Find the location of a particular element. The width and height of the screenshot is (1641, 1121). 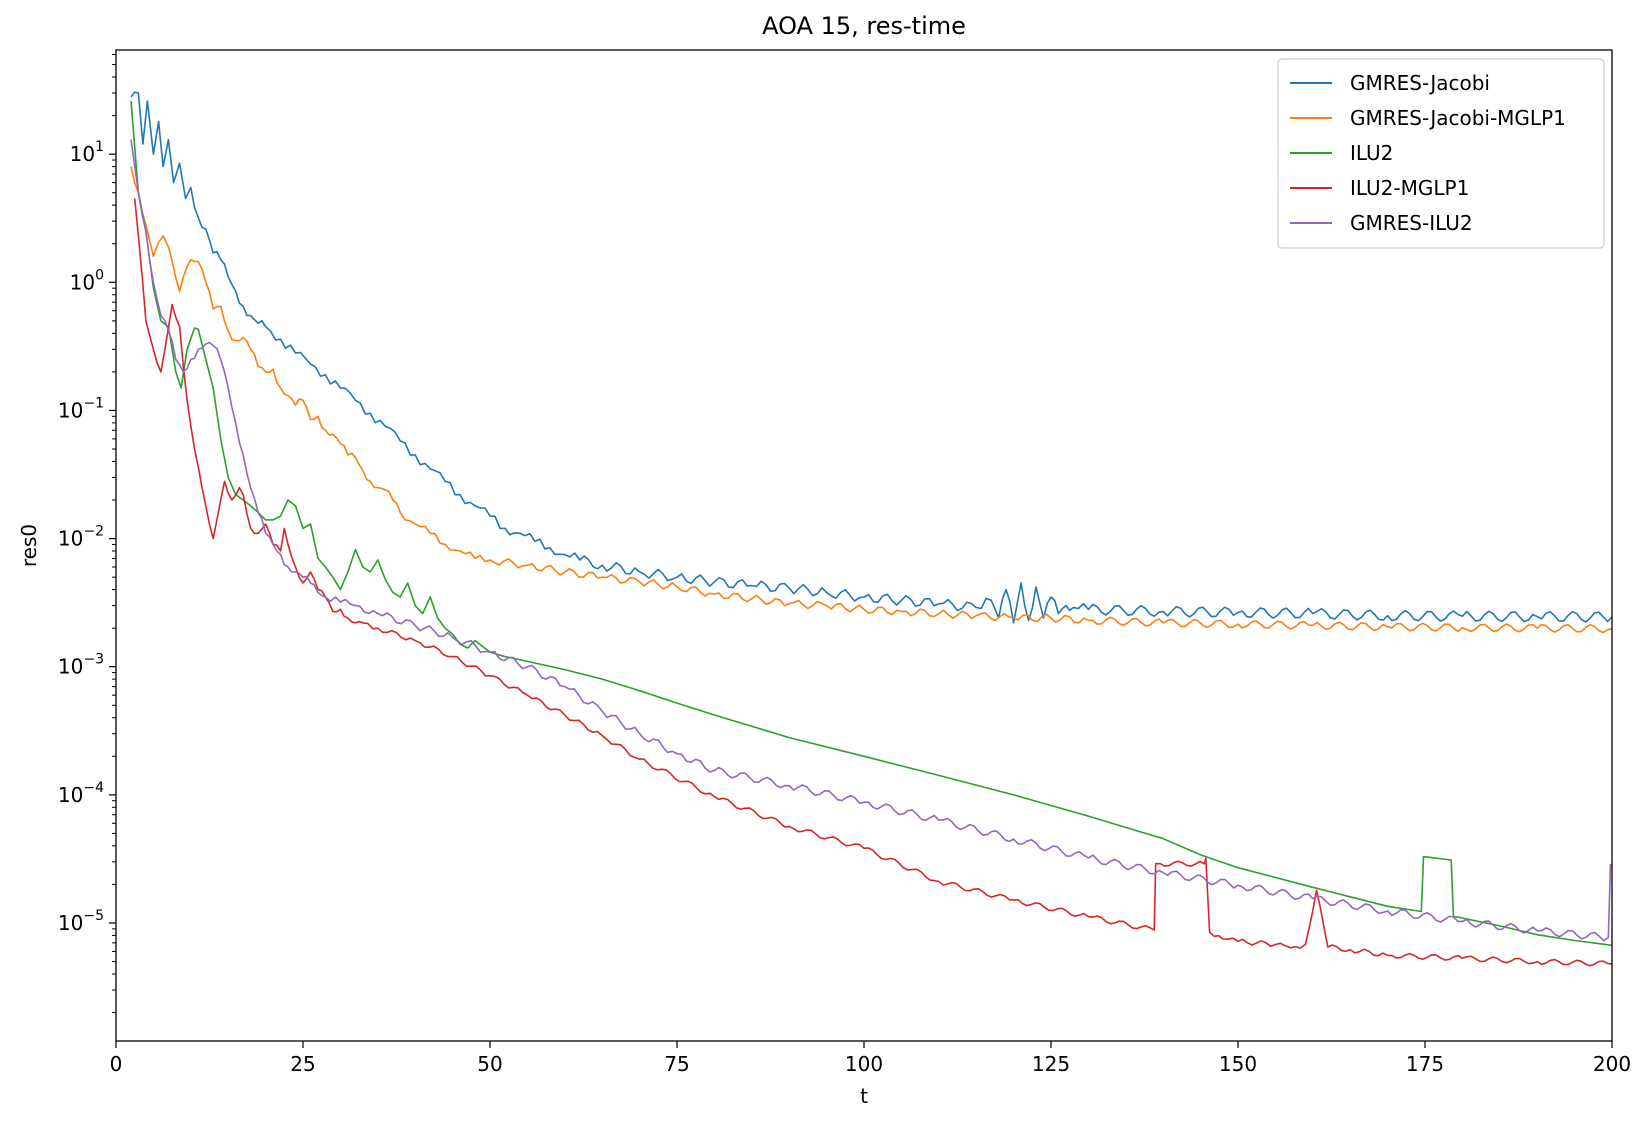

x-axis: 0 25 50 75 100 125 150 175 200 is located at coordinates (870, 1058).